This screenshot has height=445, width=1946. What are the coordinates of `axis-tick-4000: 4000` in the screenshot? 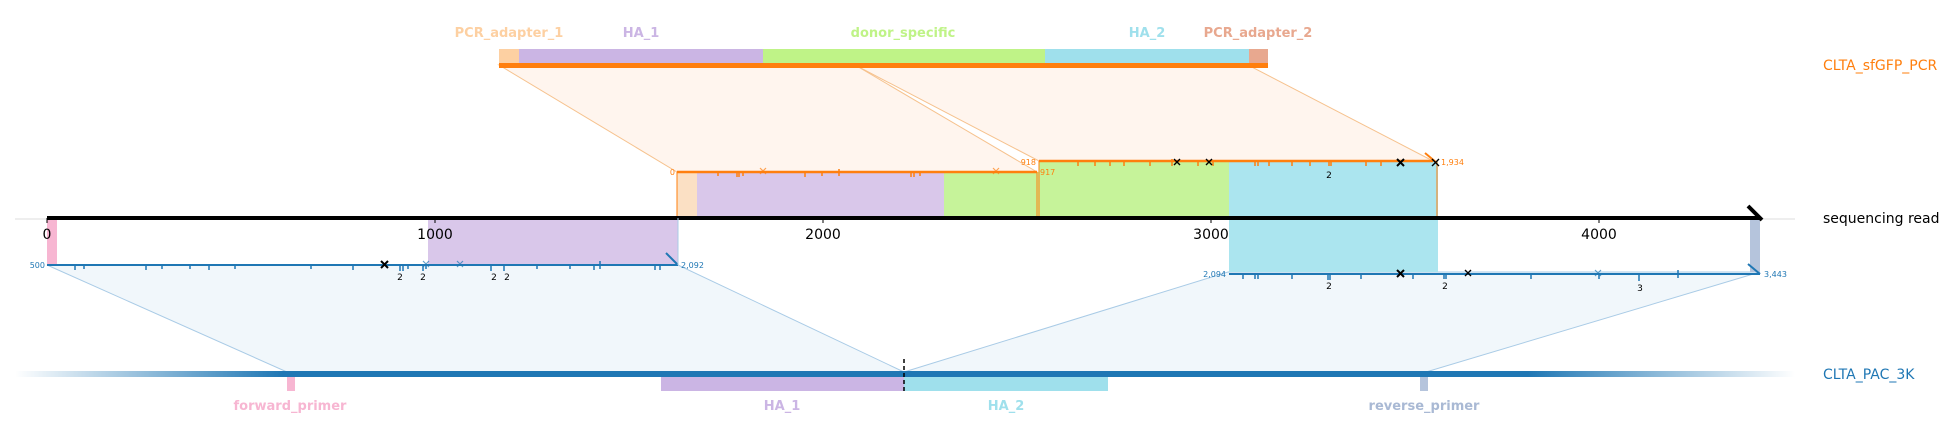 It's located at (1599, 235).